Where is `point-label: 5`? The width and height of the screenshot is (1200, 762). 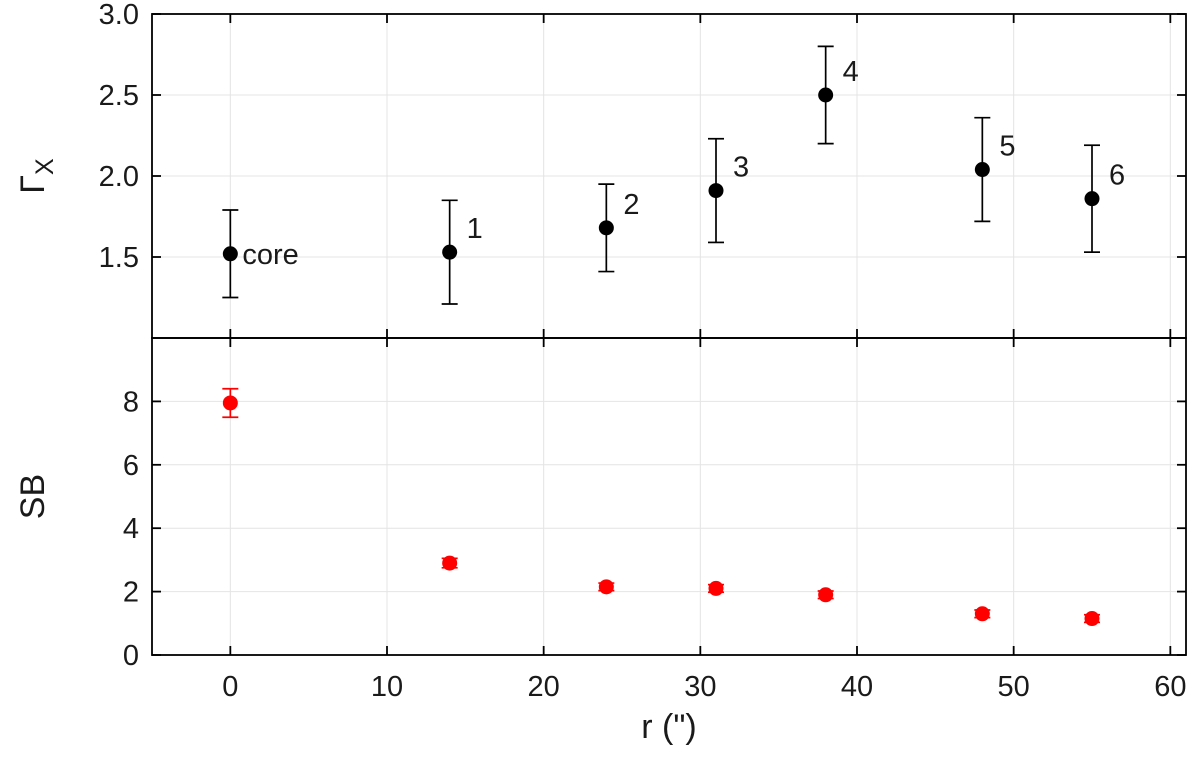
point-label: 5 is located at coordinates (1007, 147).